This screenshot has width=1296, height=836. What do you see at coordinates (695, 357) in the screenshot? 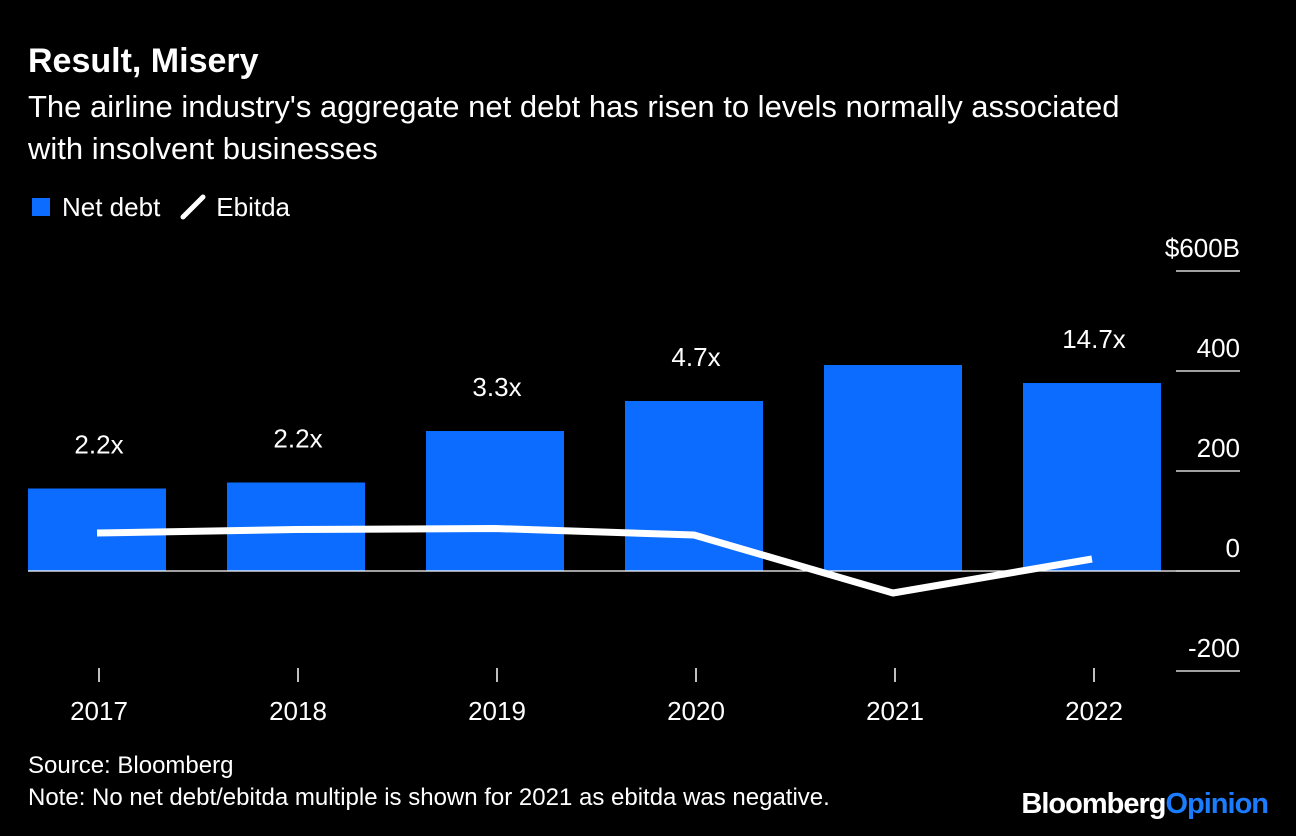
I see `bar-data-label: 4.7x` at bounding box center [695, 357].